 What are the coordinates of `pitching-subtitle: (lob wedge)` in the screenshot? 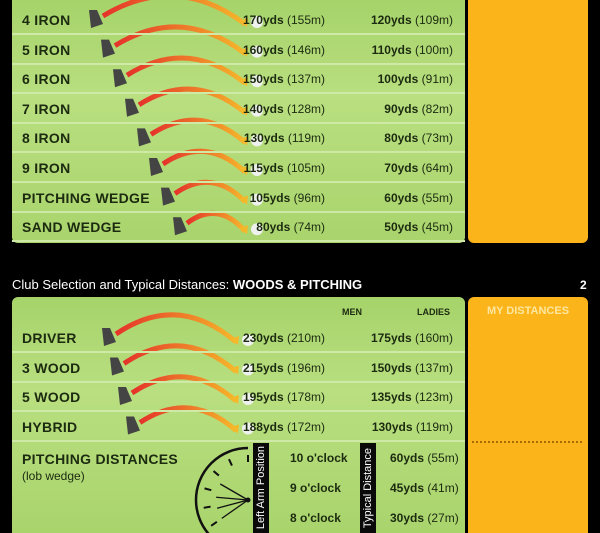 It's located at (53, 476).